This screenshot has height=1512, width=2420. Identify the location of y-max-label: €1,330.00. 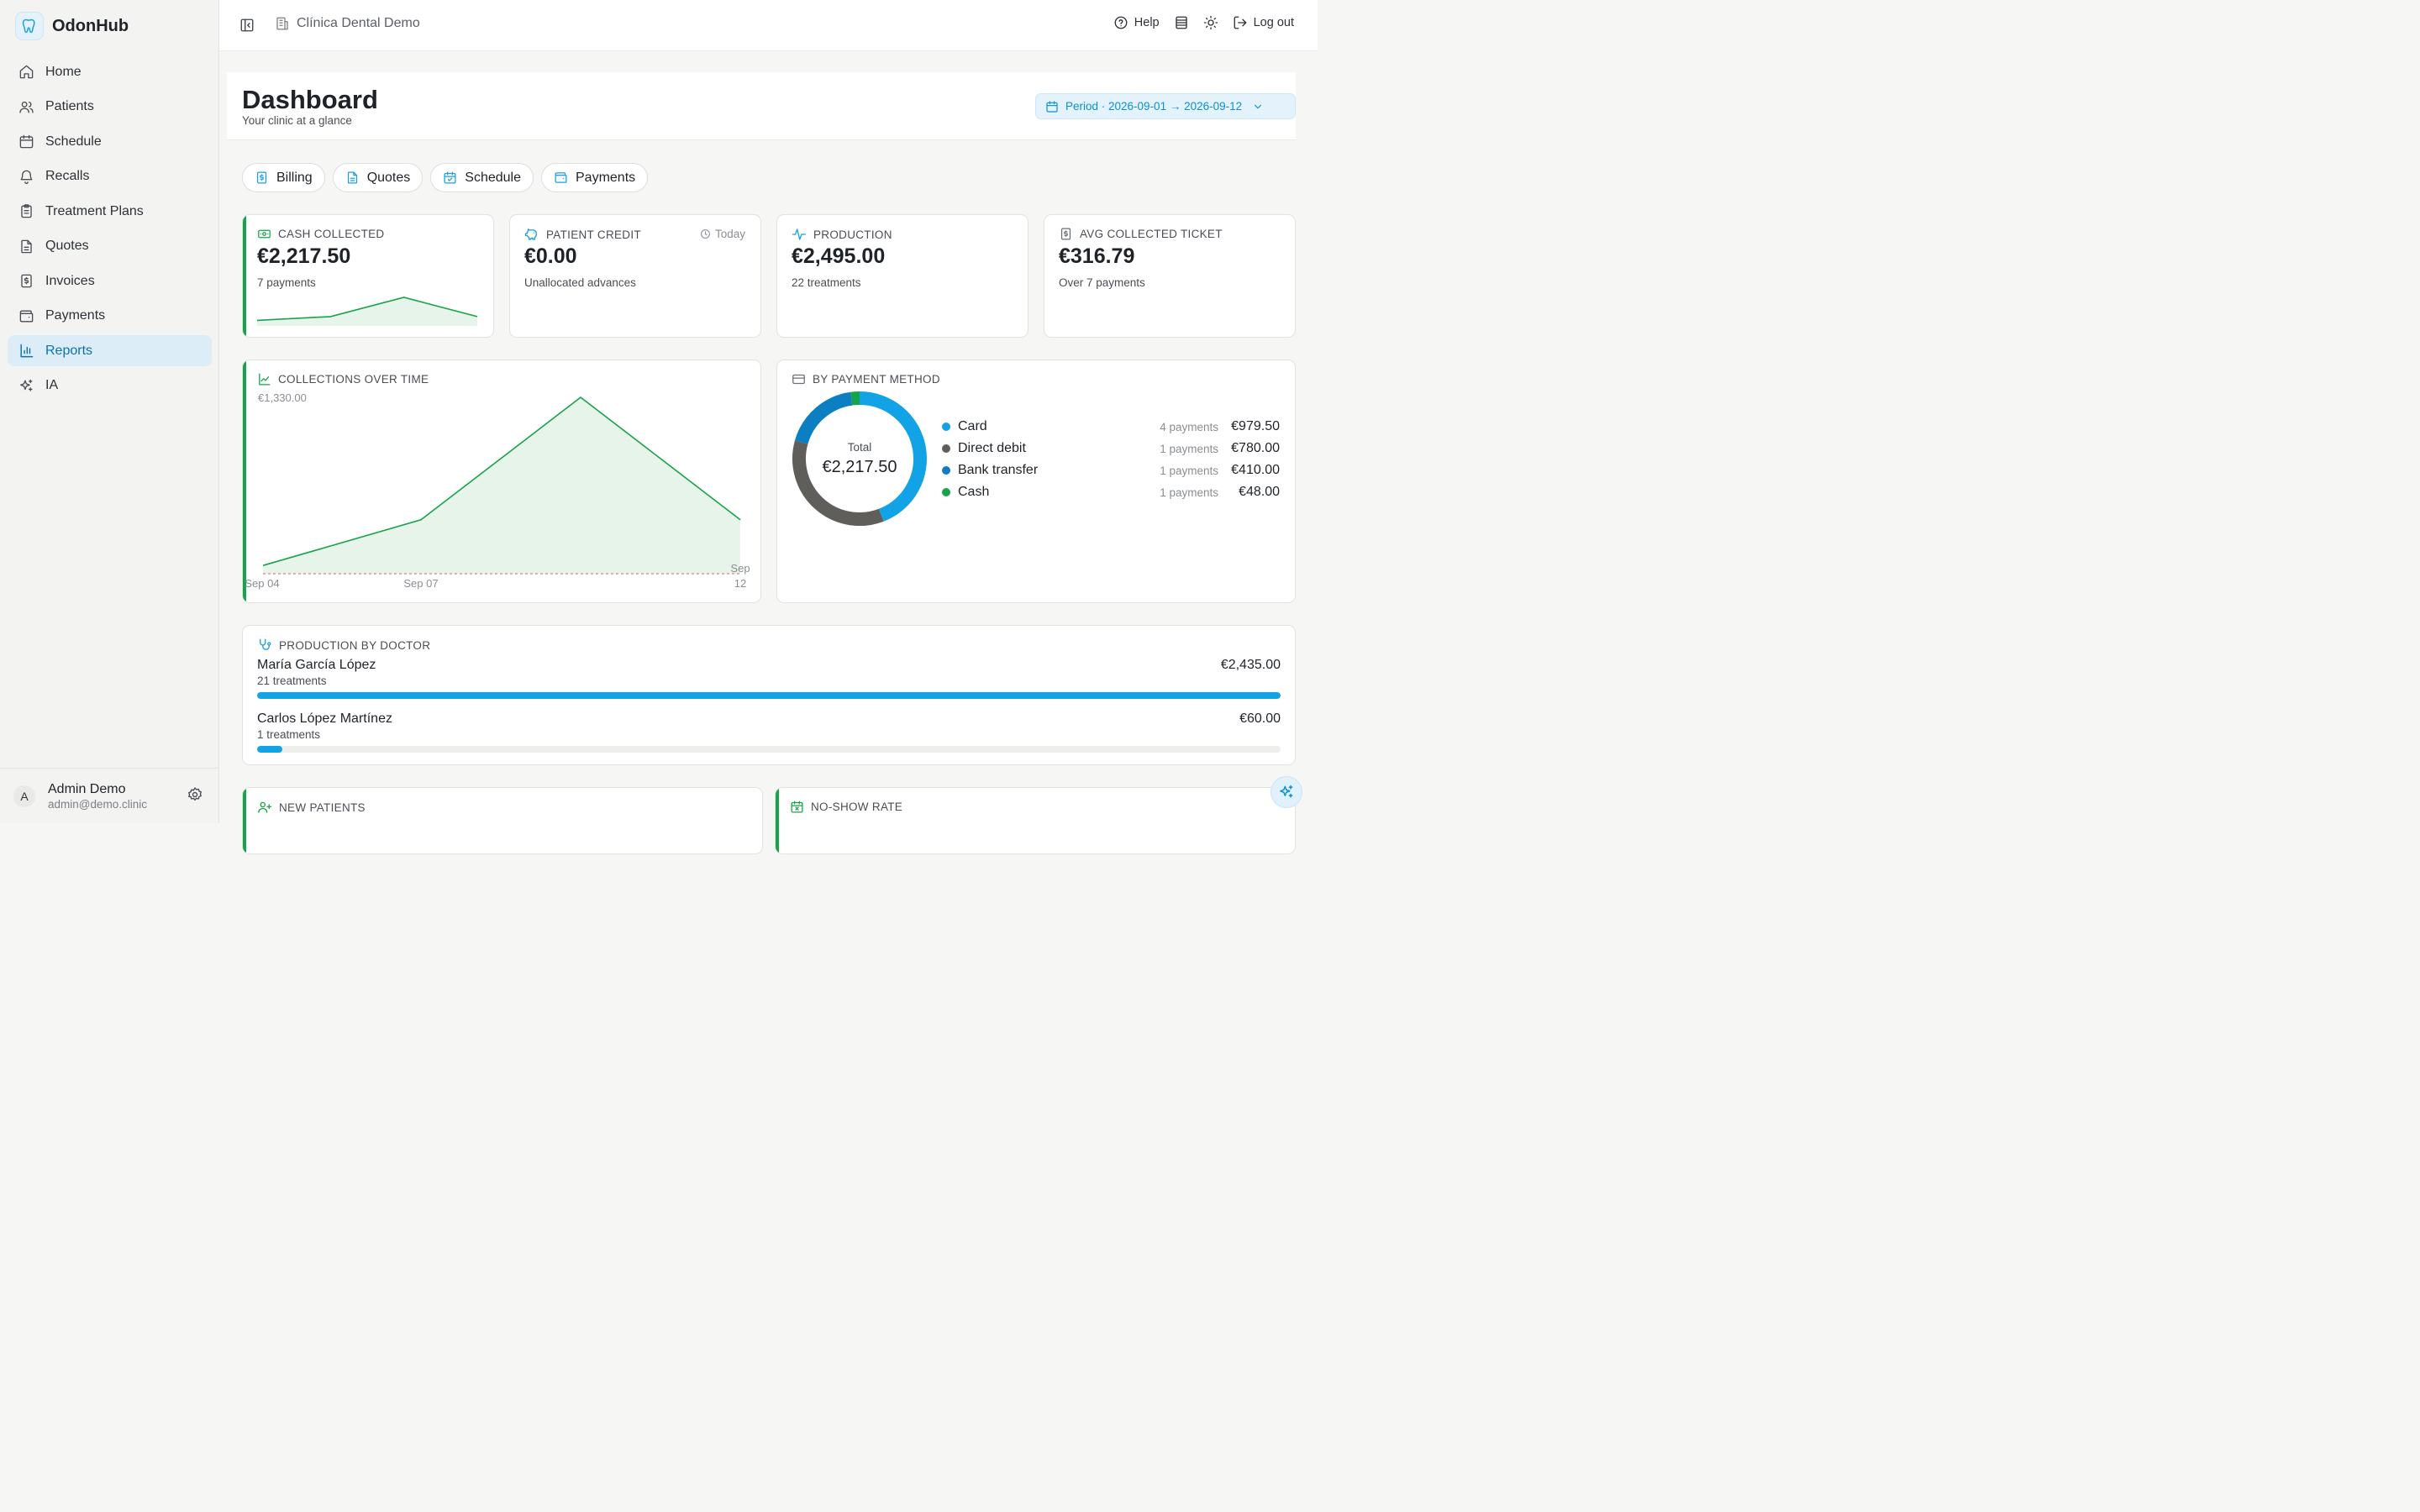
(283, 397).